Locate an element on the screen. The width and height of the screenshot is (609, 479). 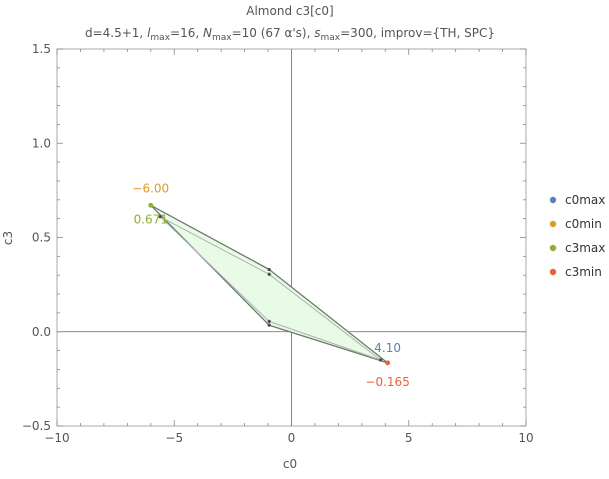
x-tick-label: 5 is located at coordinates (409, 438).